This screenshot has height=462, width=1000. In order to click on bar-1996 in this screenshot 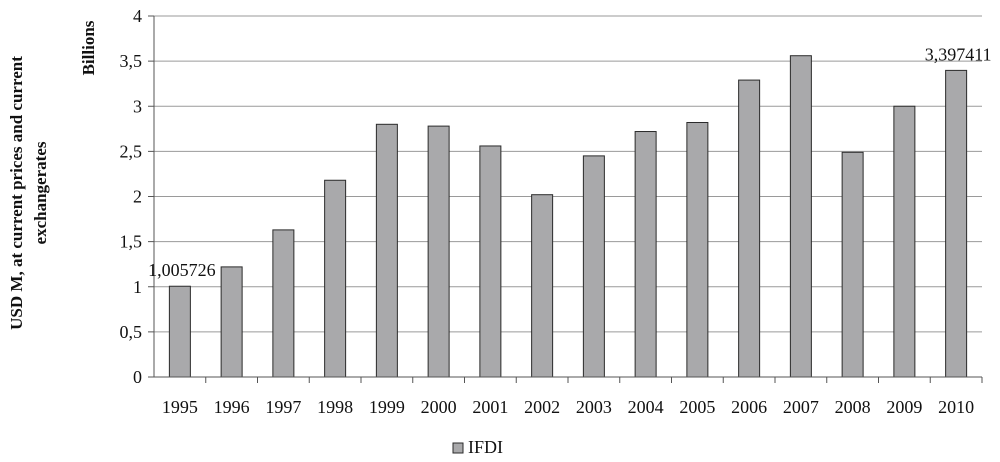, I will do `click(231, 322)`.